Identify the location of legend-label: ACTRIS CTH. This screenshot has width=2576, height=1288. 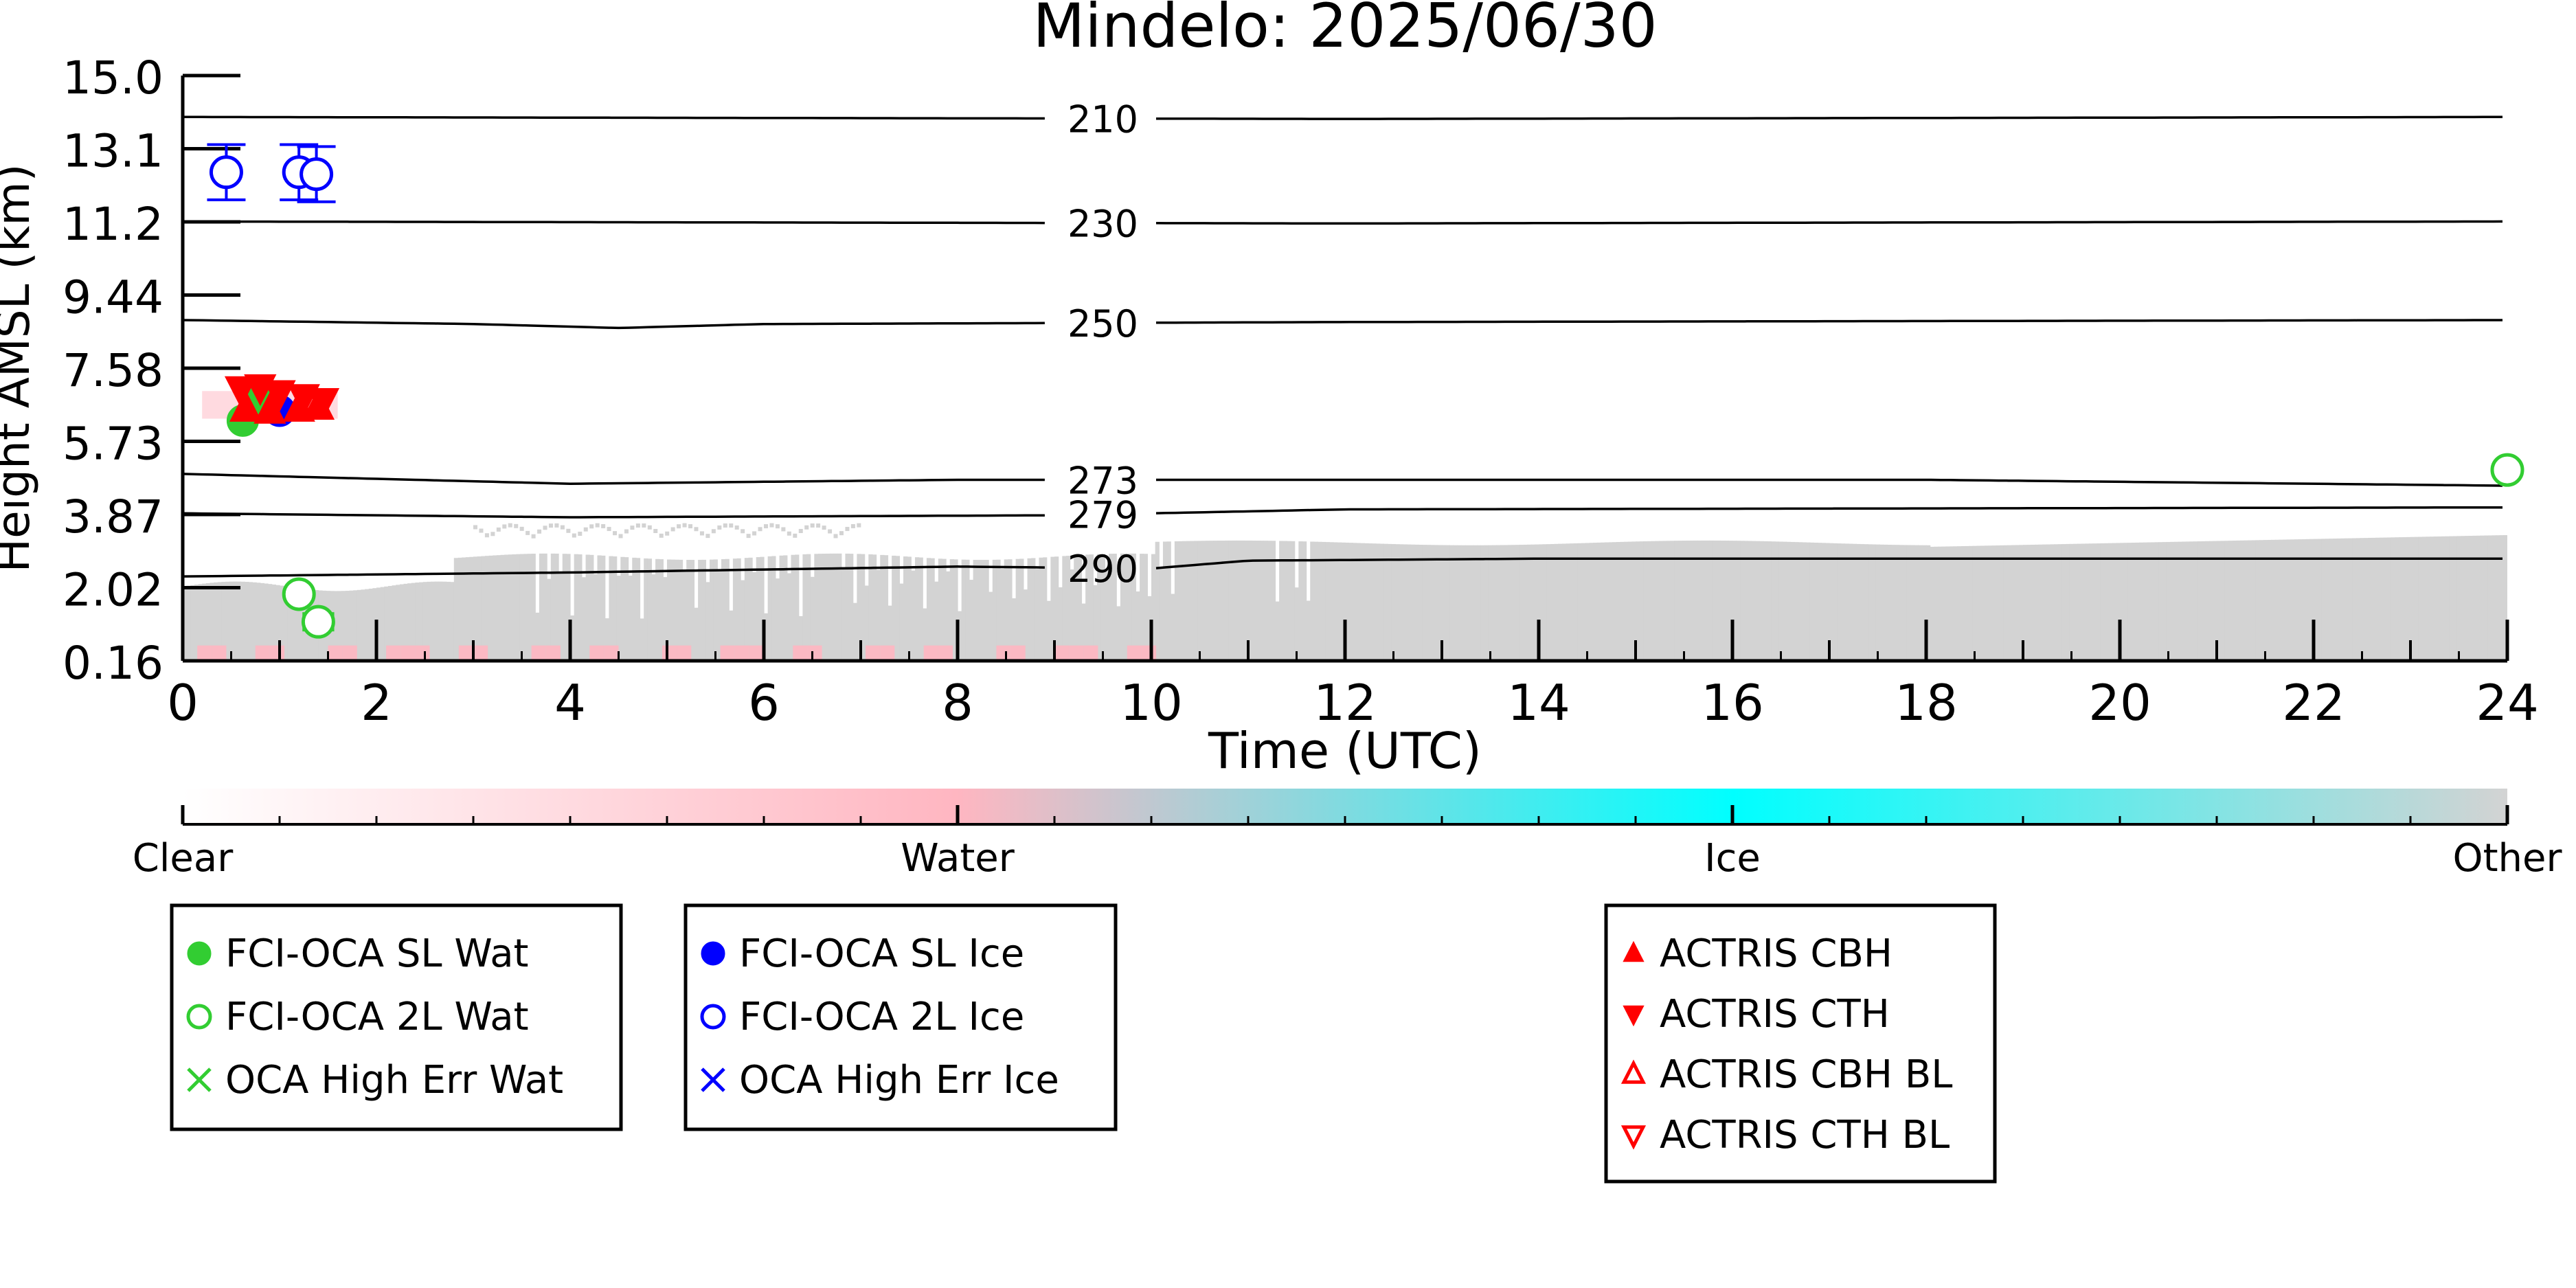
(1775, 1014).